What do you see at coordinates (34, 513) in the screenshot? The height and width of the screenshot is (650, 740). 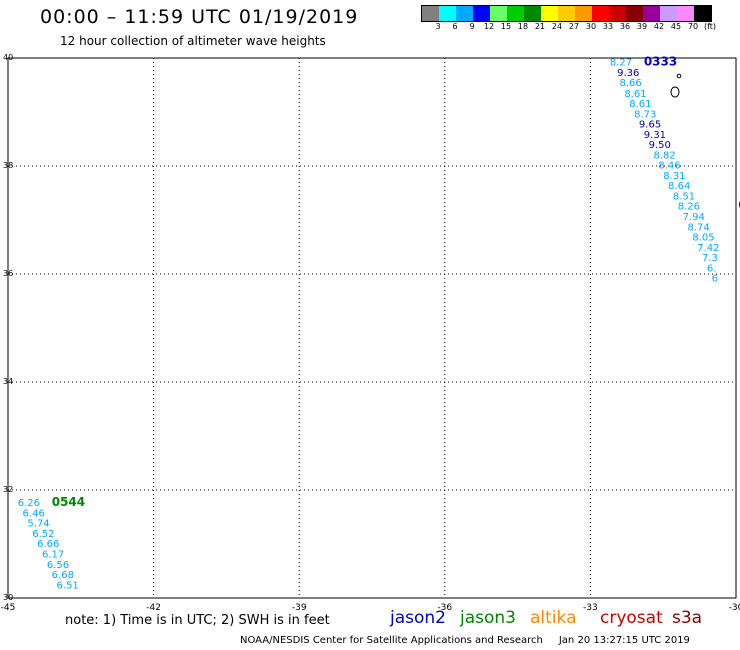 I see `track-point: 6.46` at bounding box center [34, 513].